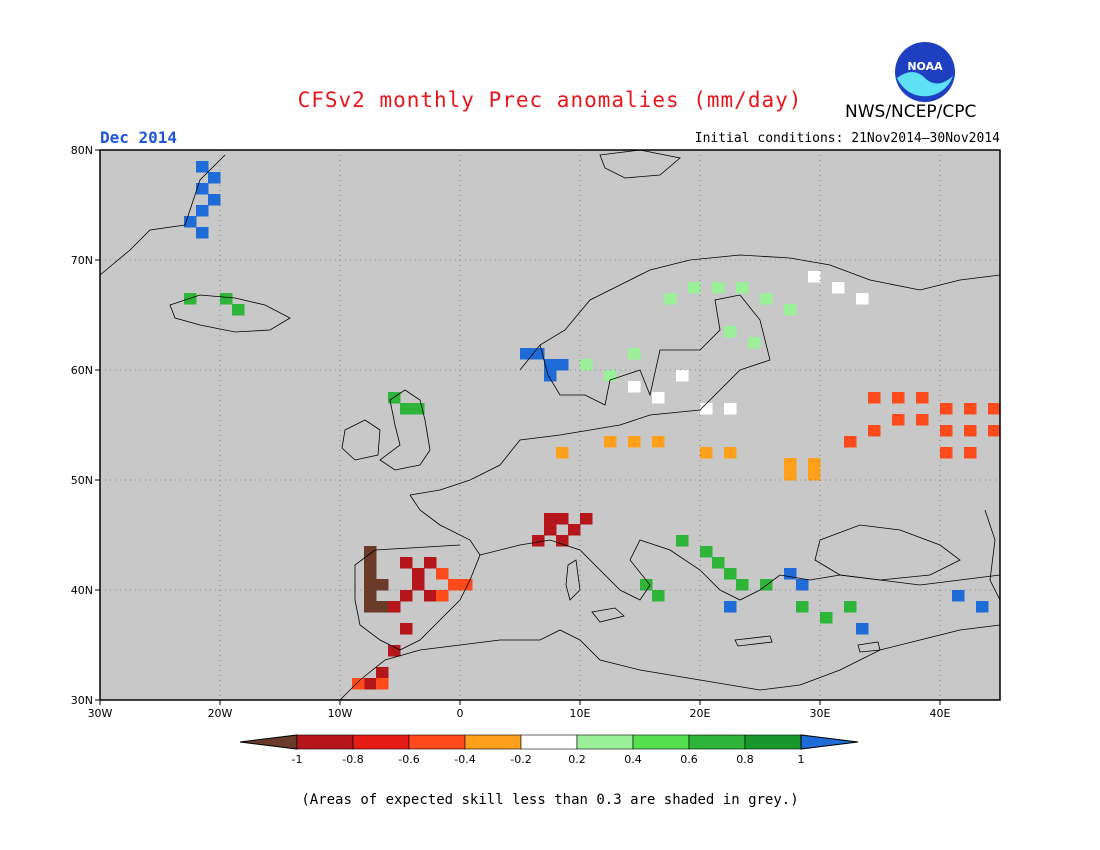 The width and height of the screenshot is (1100, 850). What do you see at coordinates (911, 112) in the screenshot?
I see `agency-label: NWS/NCEP/CPC` at bounding box center [911, 112].